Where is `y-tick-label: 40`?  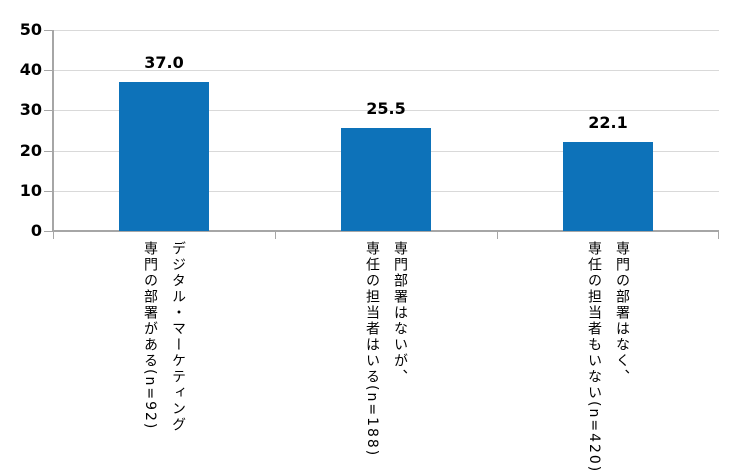
y-tick-label: 40 is located at coordinates (30, 70).